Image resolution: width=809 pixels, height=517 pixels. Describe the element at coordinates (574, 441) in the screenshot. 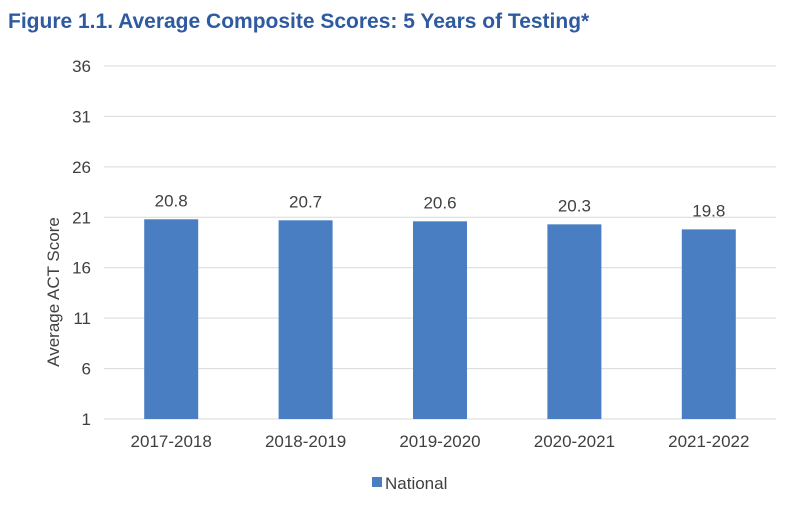

I see `x-tick-label-2020-2021: 2020-2021` at that location.